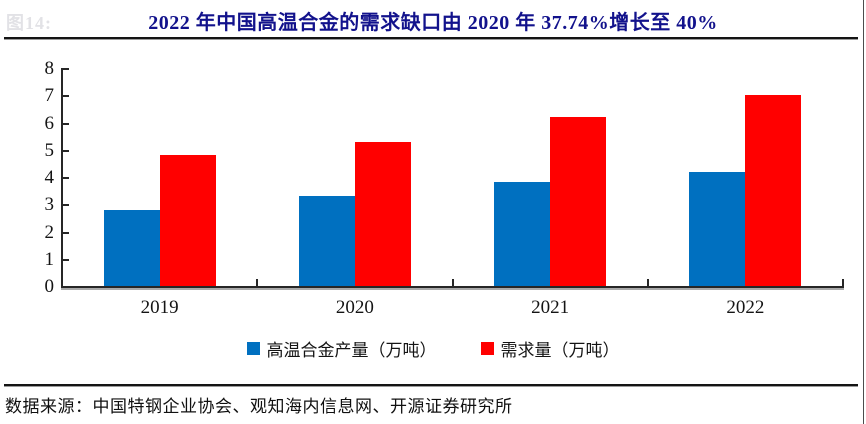 The image size is (866, 424). I want to click on x-axis-label-2021: 2021, so click(550, 307).